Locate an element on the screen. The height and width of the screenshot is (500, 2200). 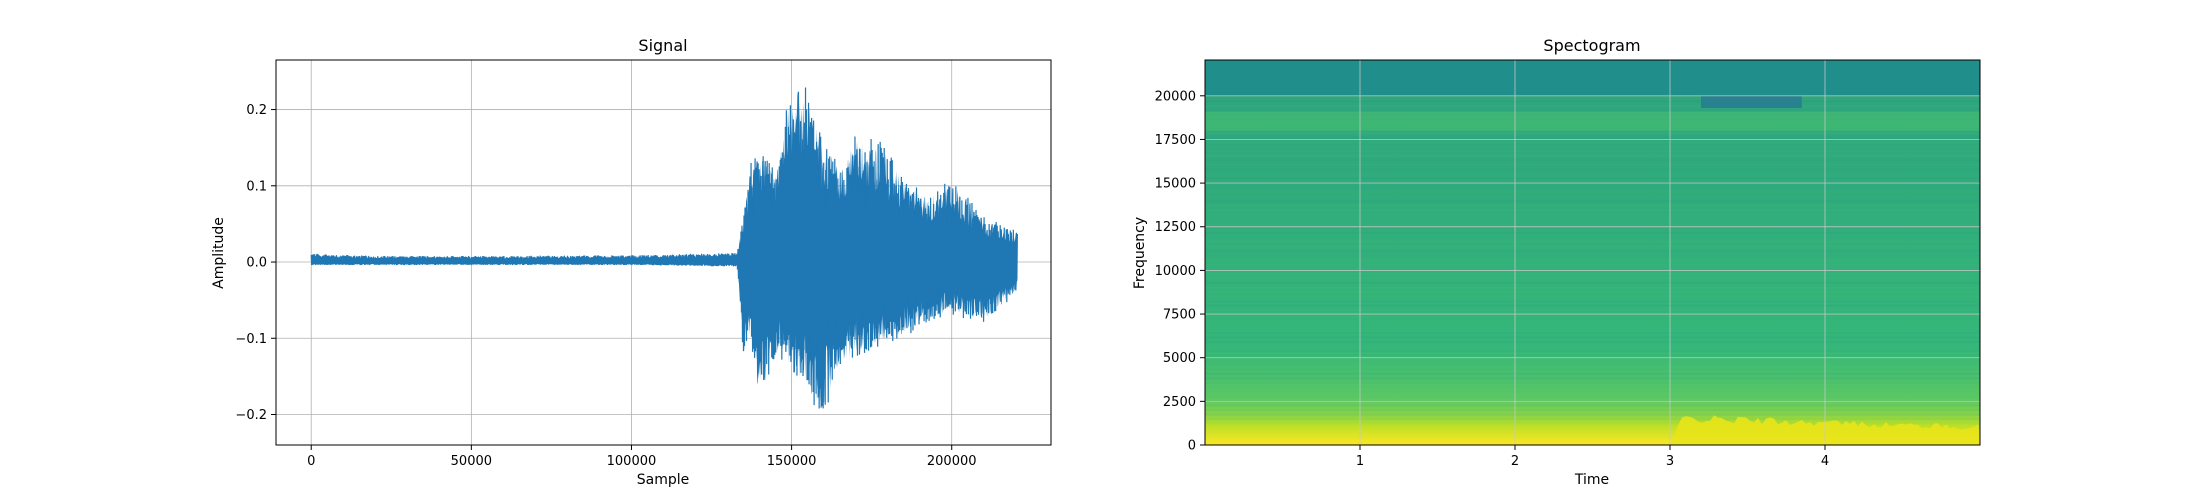
signal-y-axis-label: Amplitude is located at coordinates (219, 253).